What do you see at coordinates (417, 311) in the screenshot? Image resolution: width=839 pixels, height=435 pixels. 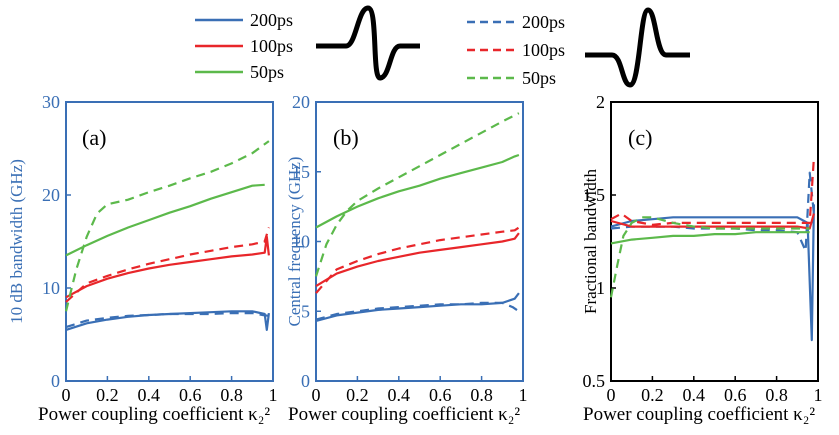 I see `series-line-blue-dashed` at bounding box center [417, 311].